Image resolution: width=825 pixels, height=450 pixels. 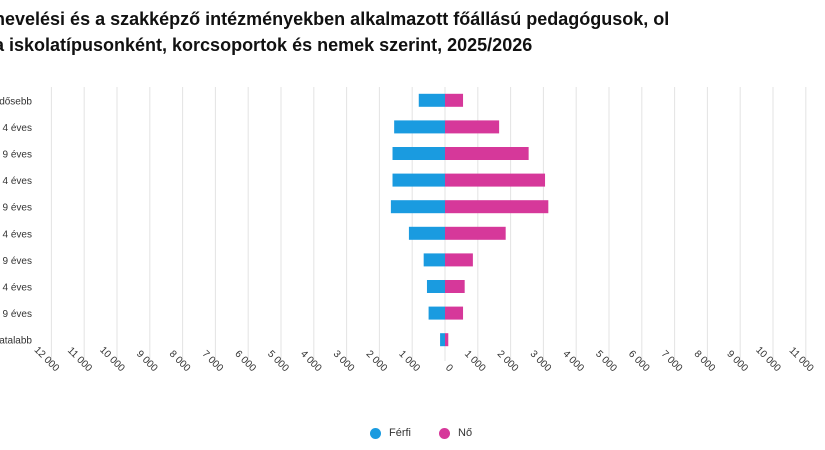 What do you see at coordinates (16, 341) in the screenshot?
I see `category-label: atalabb` at bounding box center [16, 341].